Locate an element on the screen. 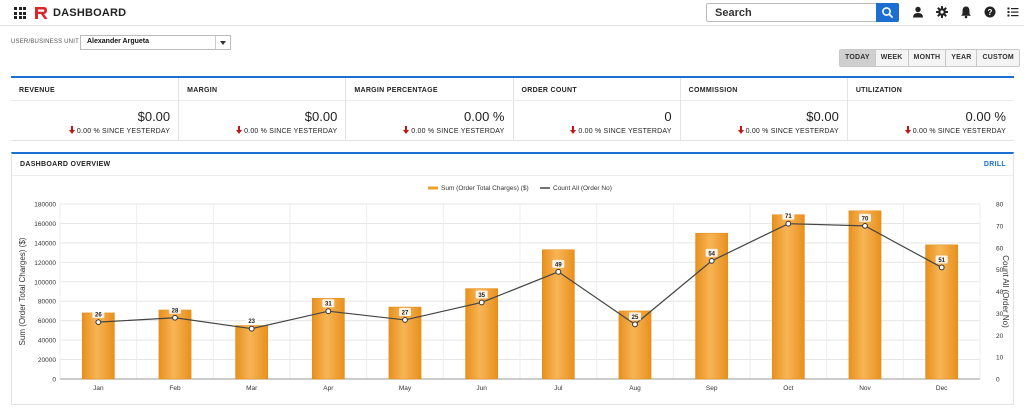 This screenshot has height=415, width=1024. bell-icon is located at coordinates (966, 12).